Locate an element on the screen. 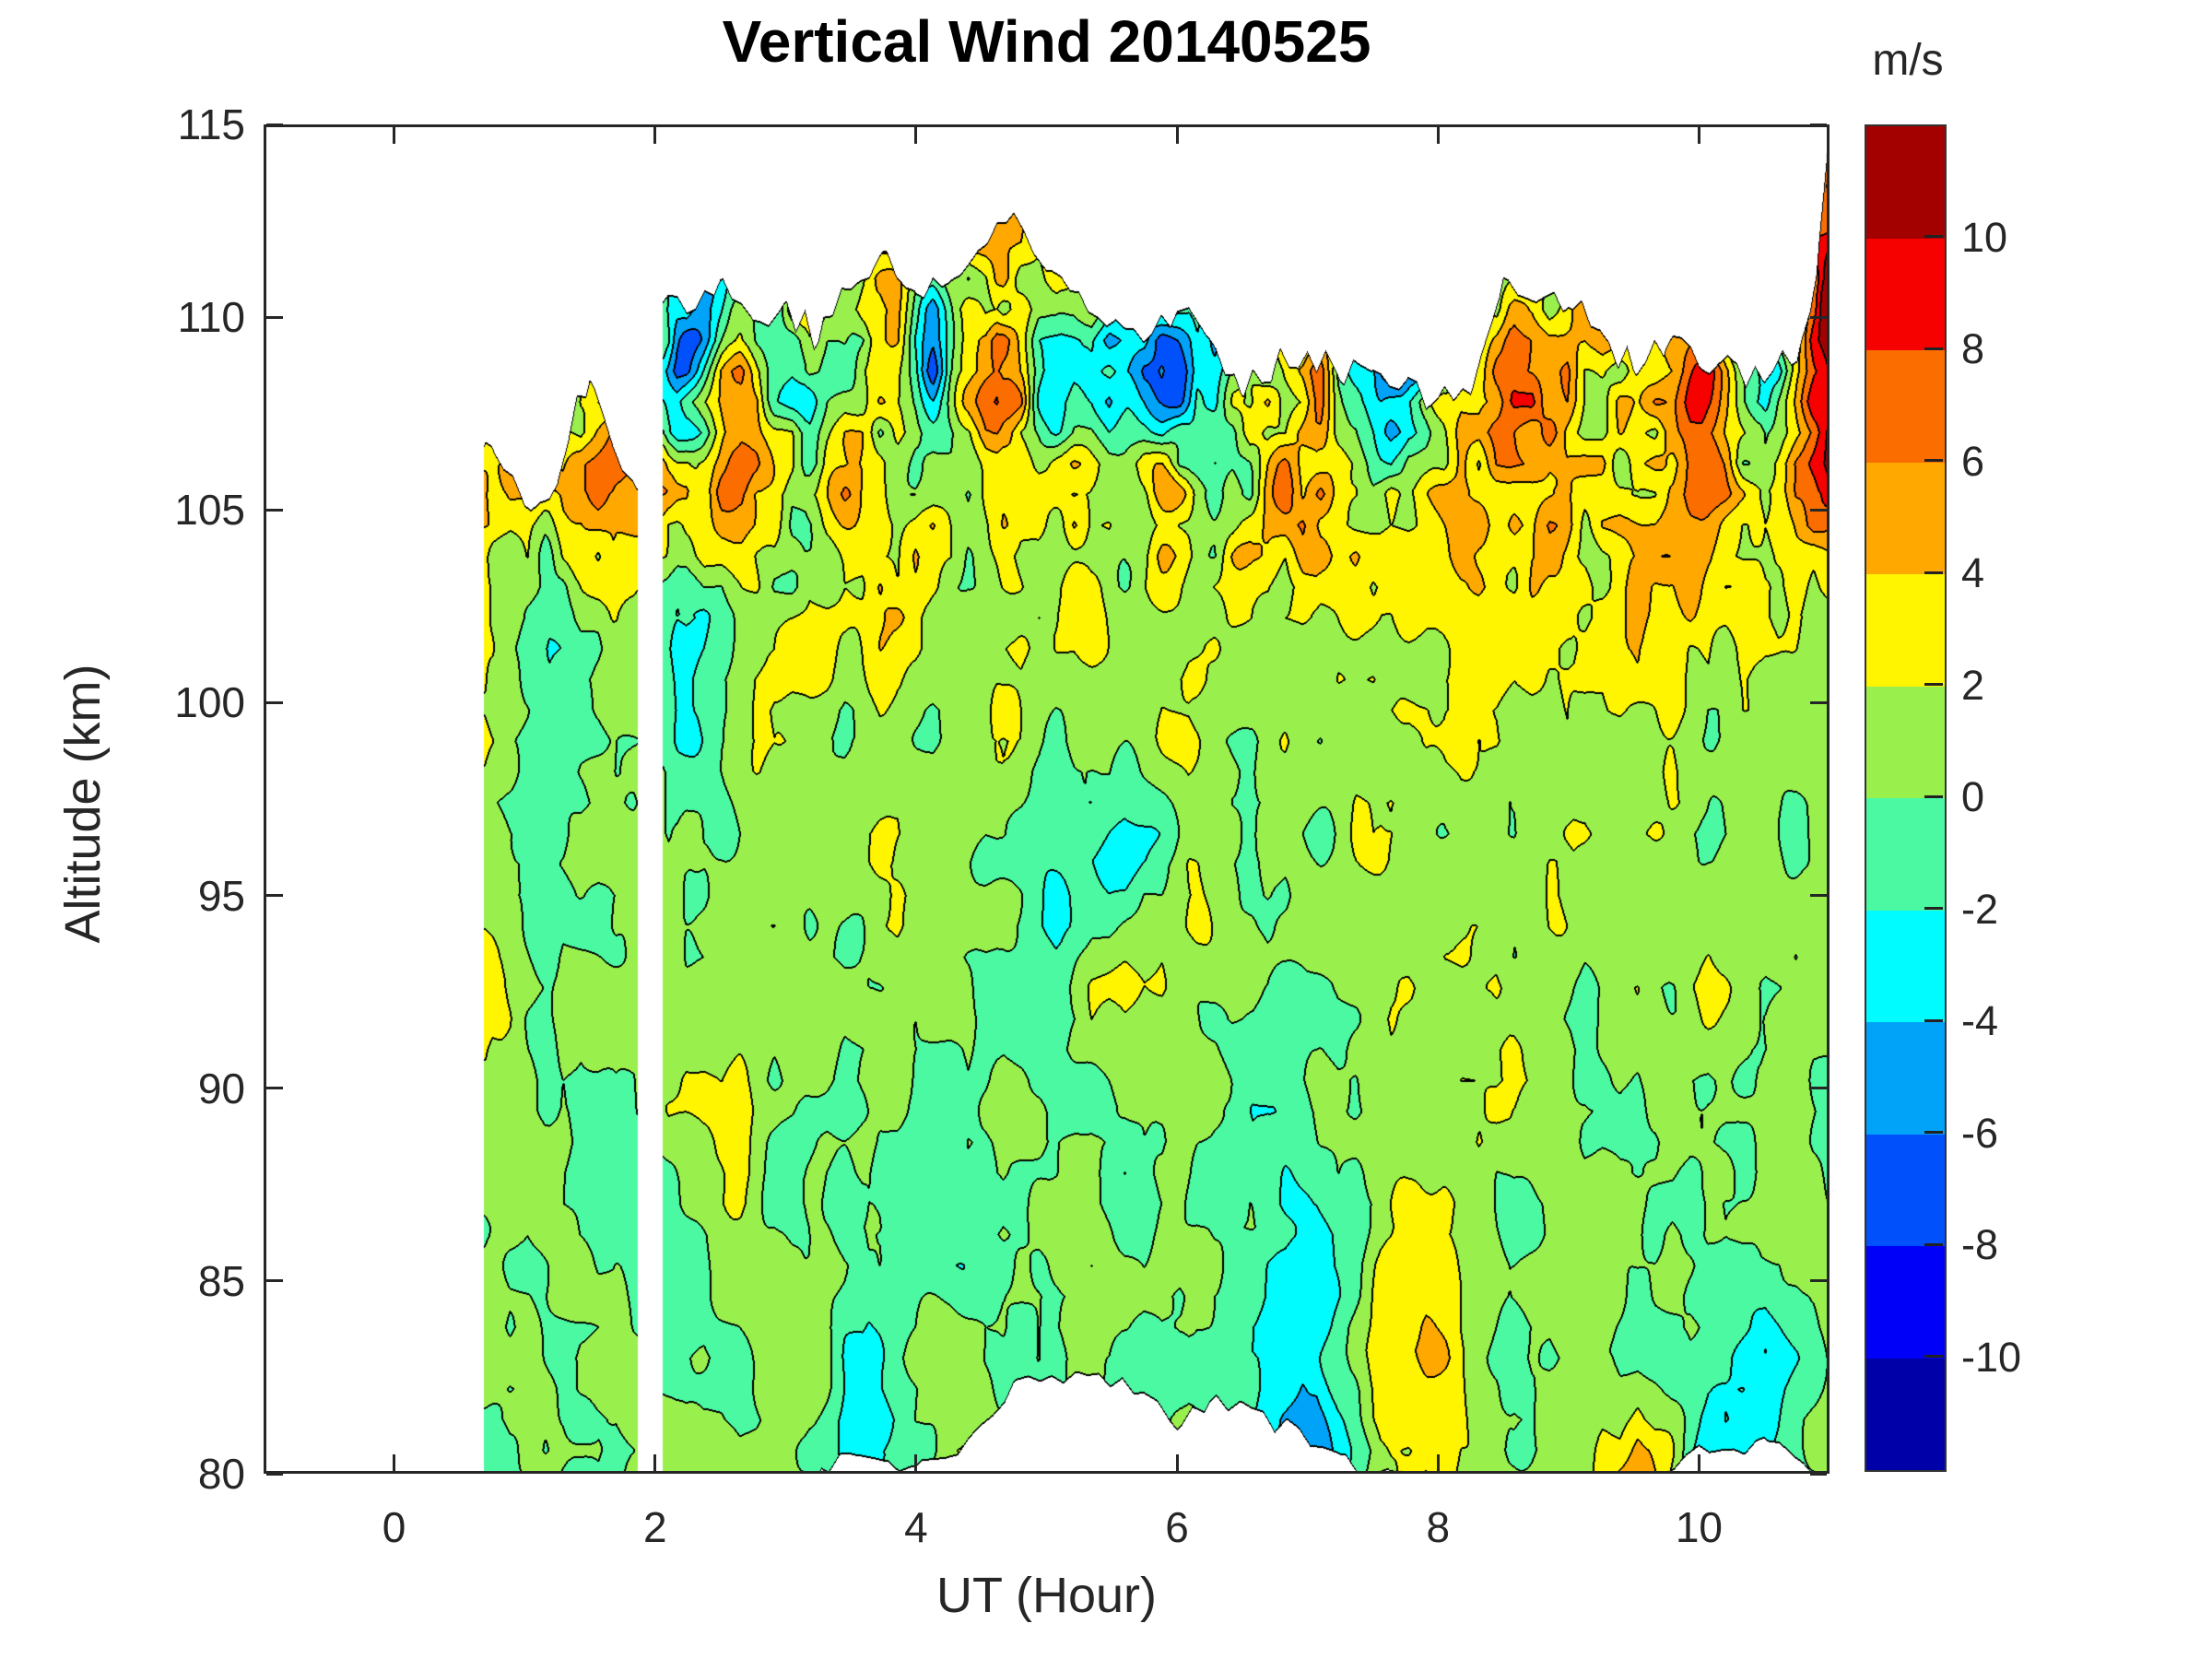 The height and width of the screenshot is (1659, 2212). colorbar-tick-label: 8 is located at coordinates (1973, 348).